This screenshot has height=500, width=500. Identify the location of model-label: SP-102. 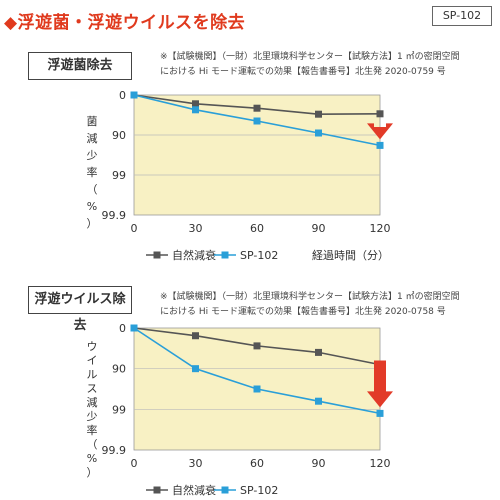
(462, 16).